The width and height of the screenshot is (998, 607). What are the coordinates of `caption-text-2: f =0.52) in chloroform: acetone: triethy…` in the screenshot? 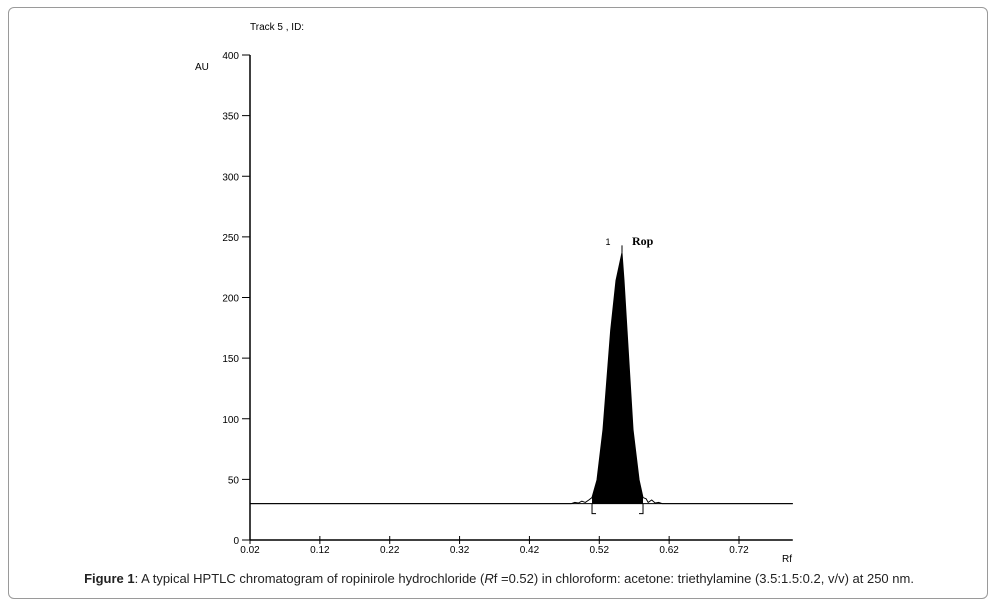 It's located at (703, 578).